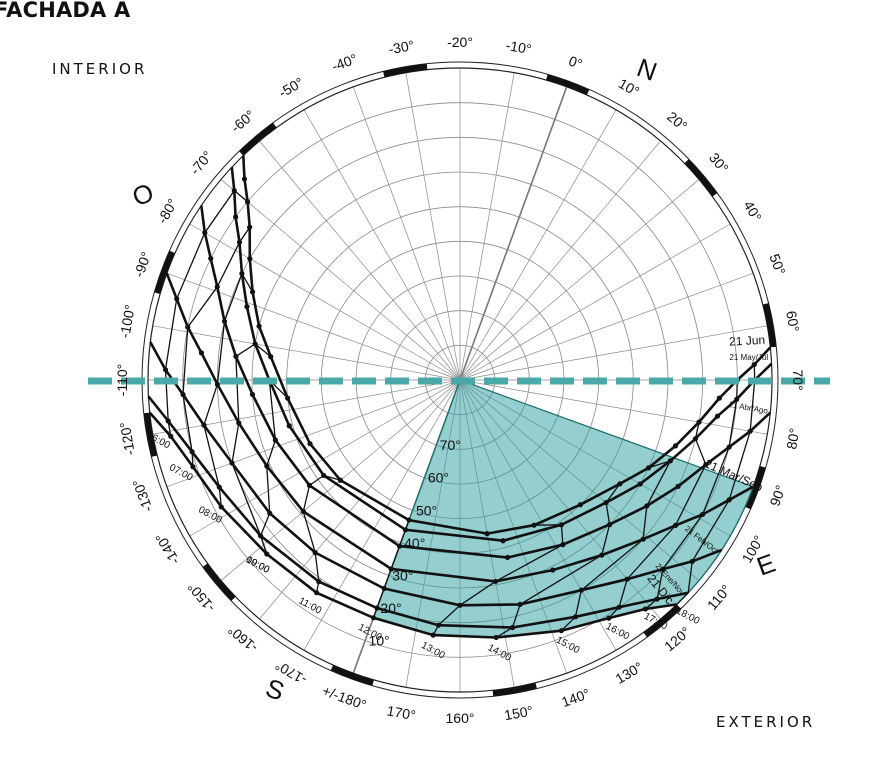  I want to click on hour-label: 15:00, so click(568, 646).